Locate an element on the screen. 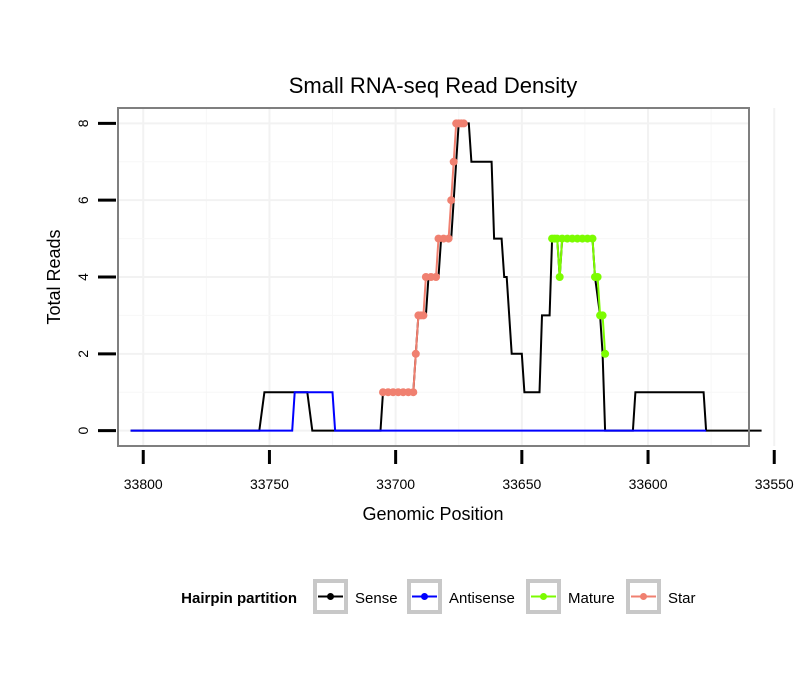 The image size is (810, 690). series-antisense is located at coordinates (418, 411).